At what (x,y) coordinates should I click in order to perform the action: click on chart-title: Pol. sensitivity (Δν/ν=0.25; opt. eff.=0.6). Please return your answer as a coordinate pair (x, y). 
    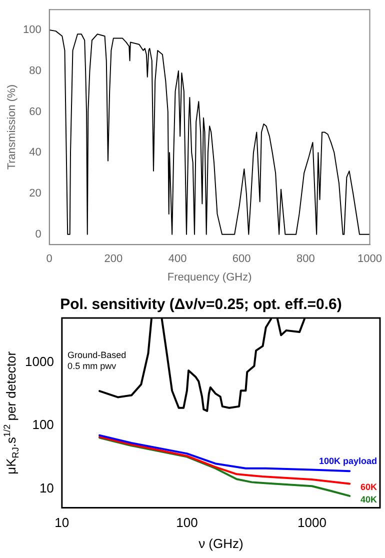
    Looking at the image, I should click on (201, 305).